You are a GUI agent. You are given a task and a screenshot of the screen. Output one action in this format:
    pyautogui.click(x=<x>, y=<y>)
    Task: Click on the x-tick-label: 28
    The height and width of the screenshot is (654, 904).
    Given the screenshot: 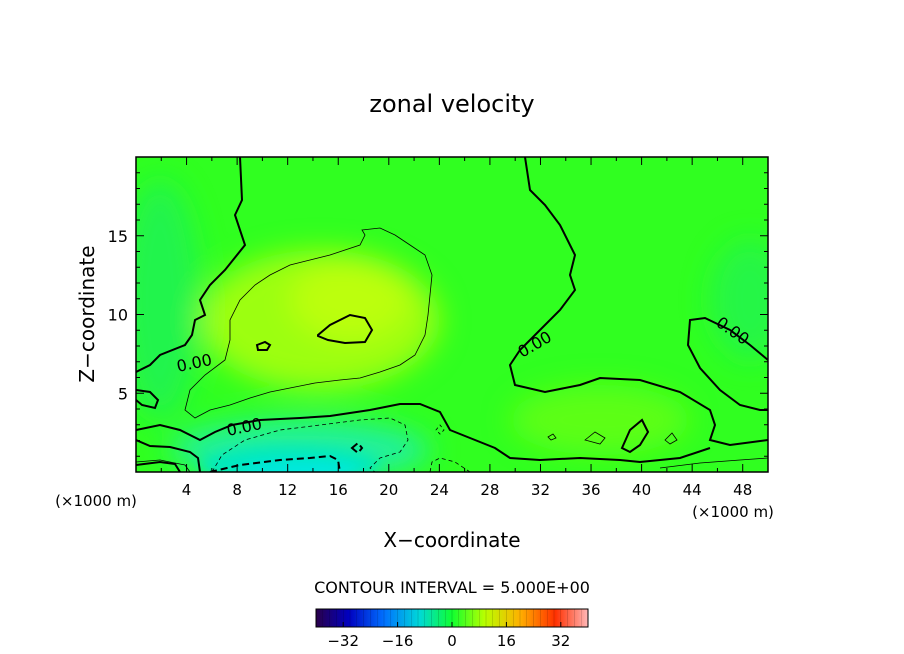 What is the action you would take?
    pyautogui.click(x=489, y=490)
    